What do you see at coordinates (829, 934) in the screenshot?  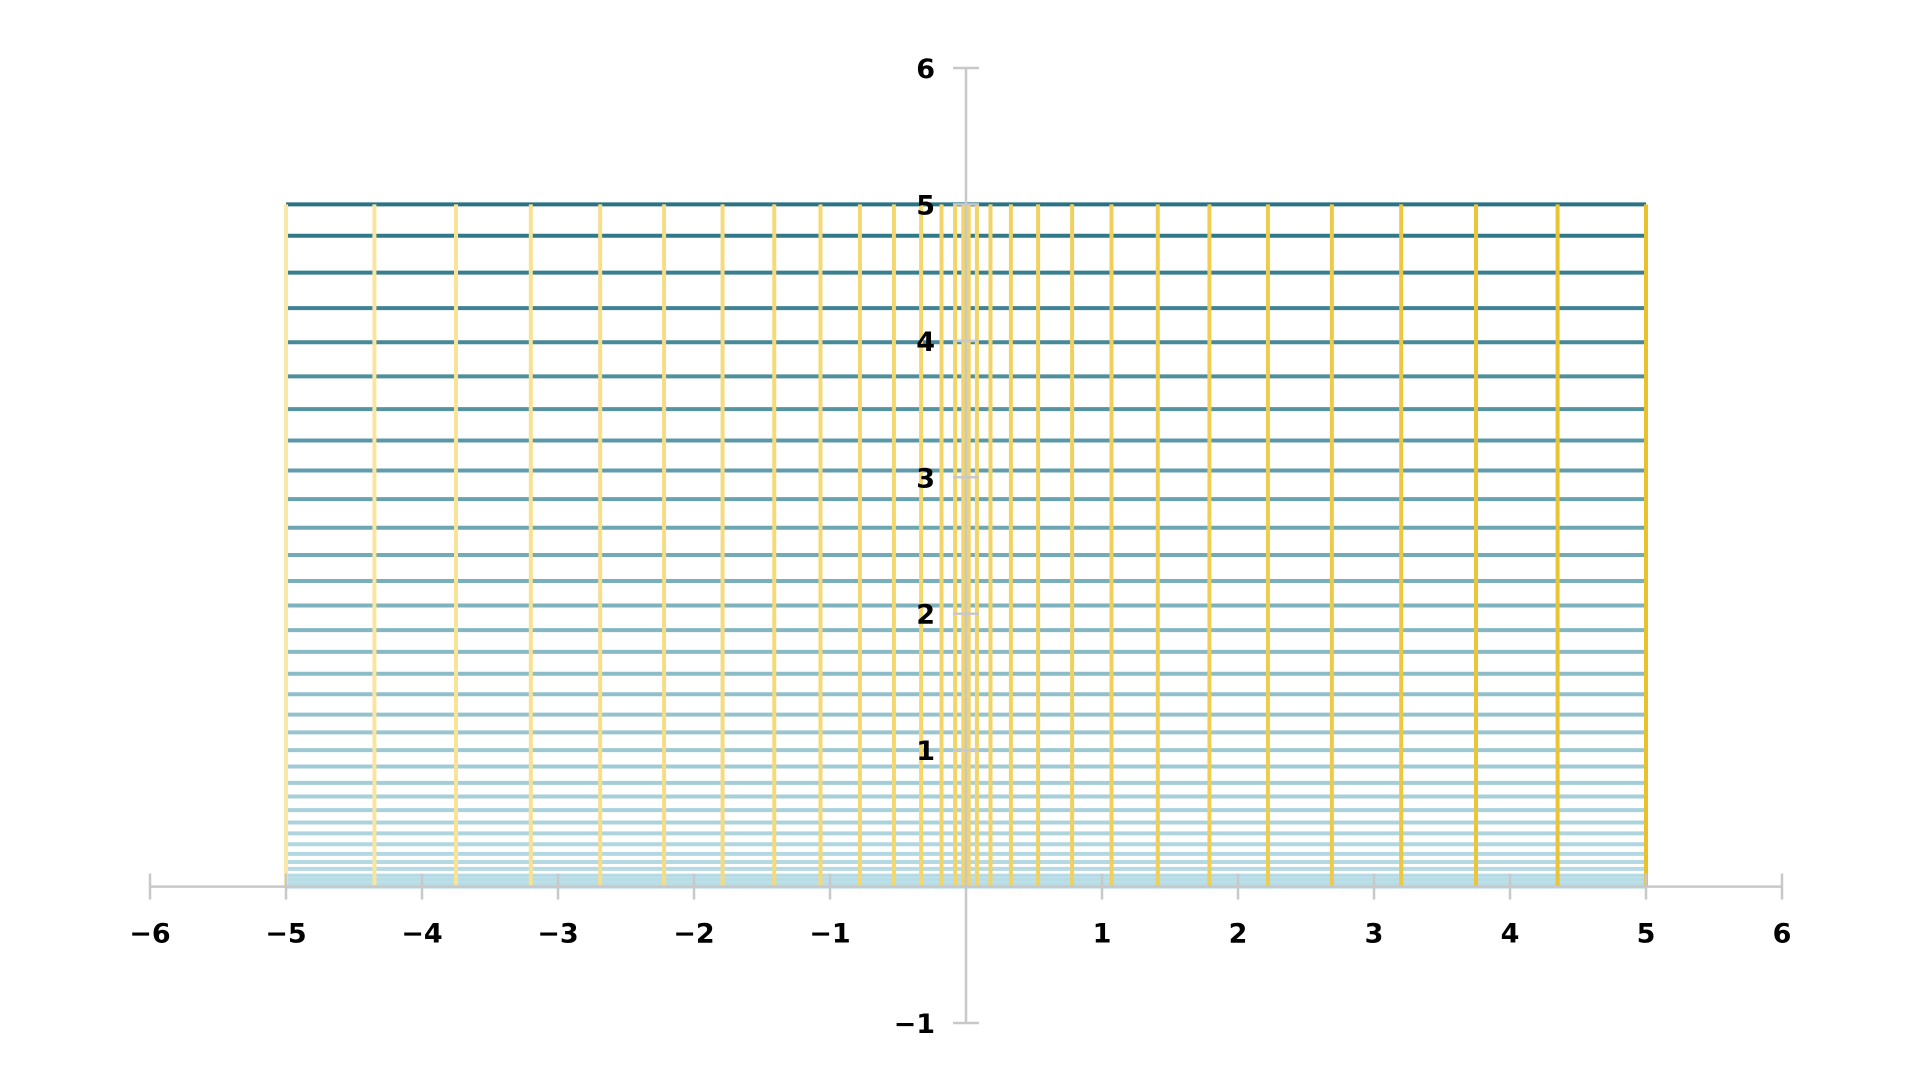 I see `x-tick-label: −1` at bounding box center [829, 934].